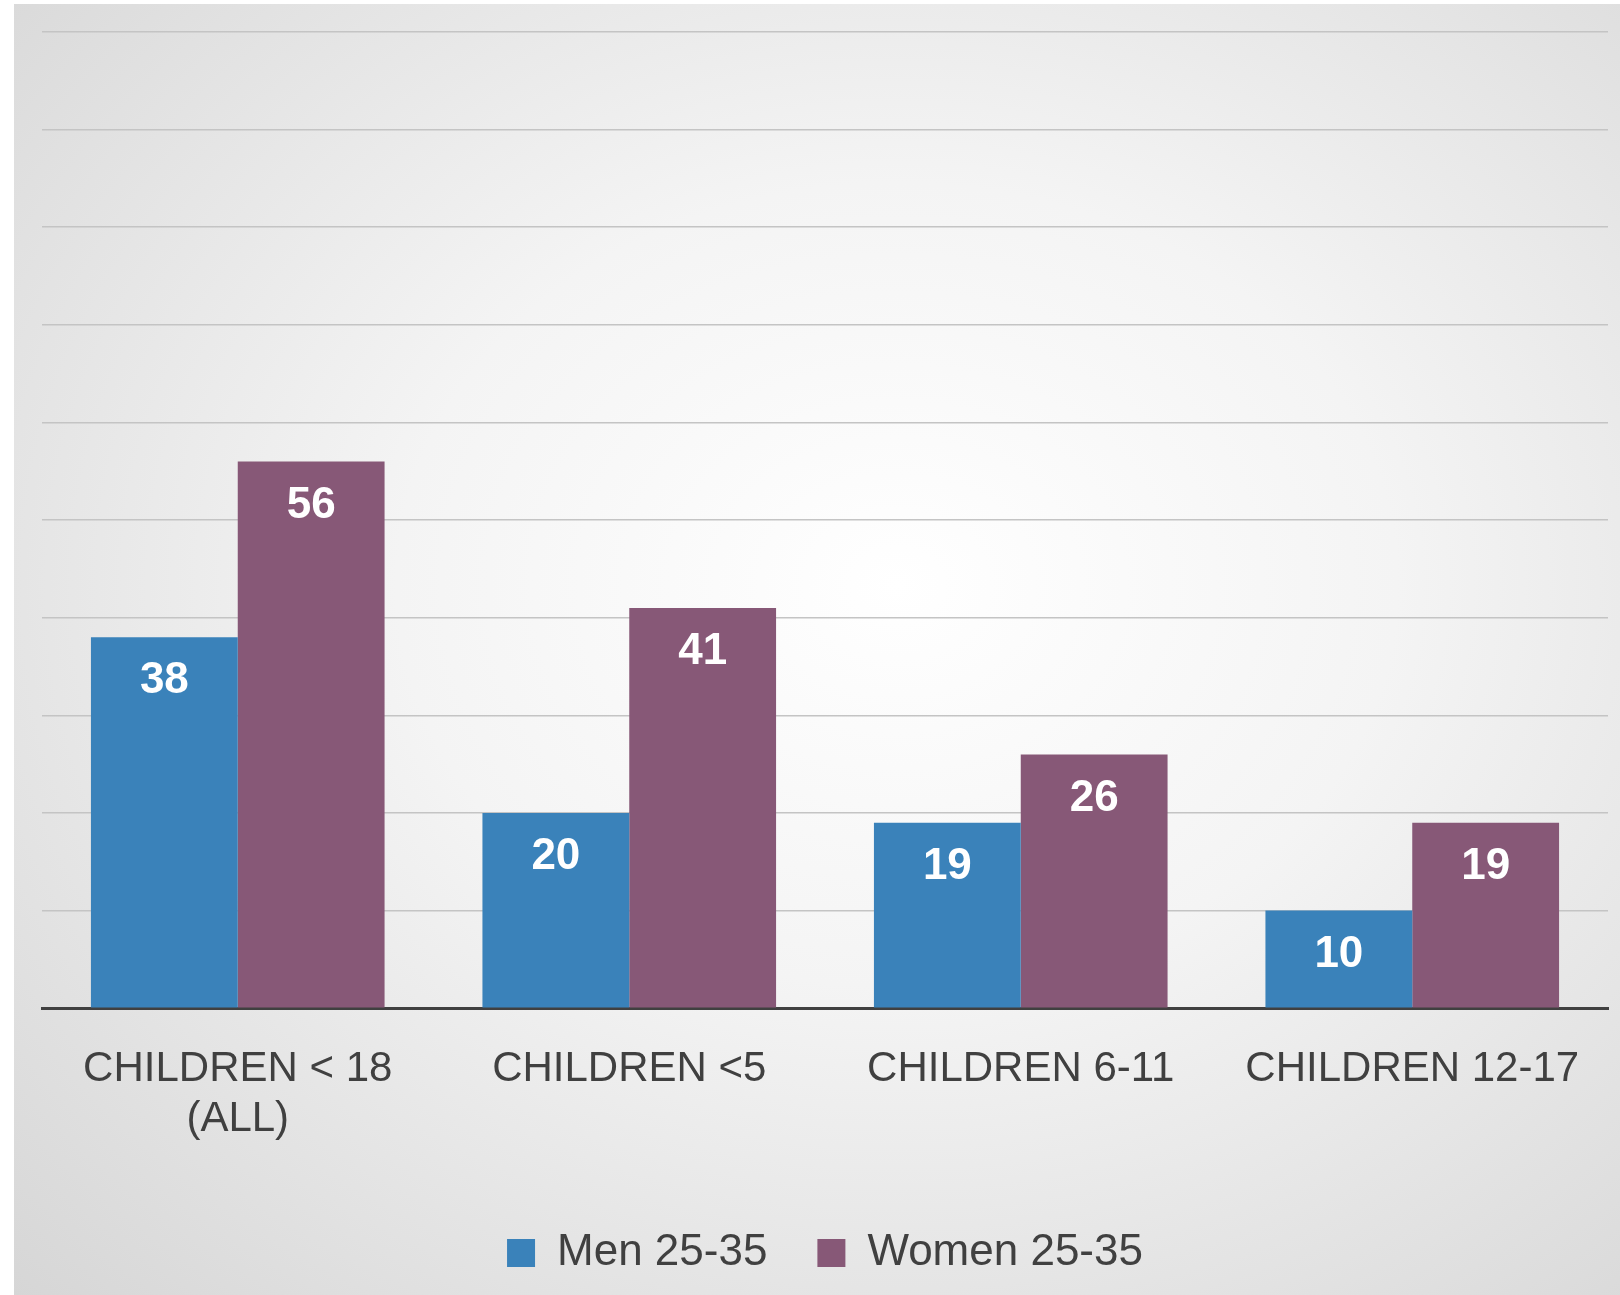  I want to click on x-tick-label: CHILDREN <5, so click(629, 1066).